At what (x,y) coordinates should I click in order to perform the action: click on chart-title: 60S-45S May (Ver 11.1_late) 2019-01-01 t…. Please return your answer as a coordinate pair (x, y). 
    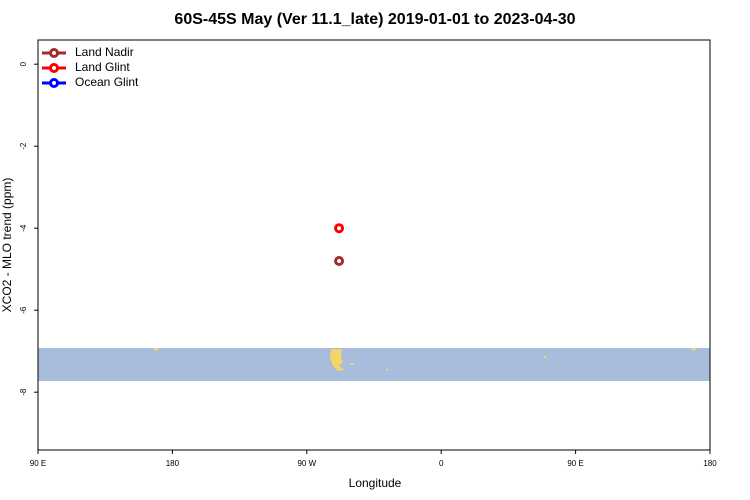
    Looking at the image, I should click on (374, 19).